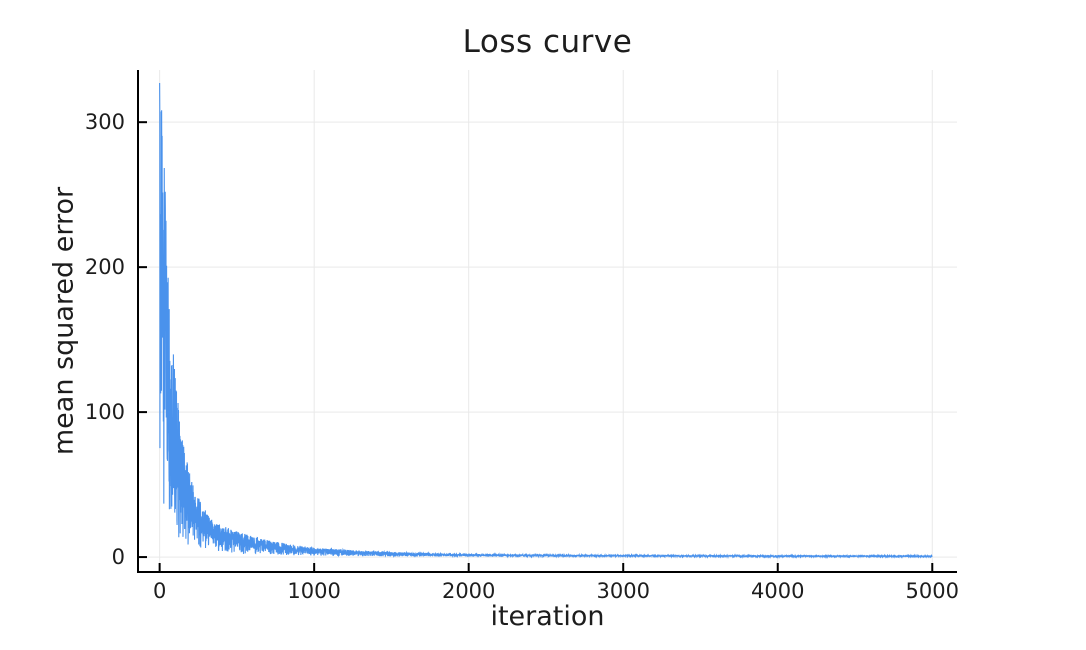 The height and width of the screenshot is (650, 1086). I want to click on y-tick-label: 200, so click(105, 267).